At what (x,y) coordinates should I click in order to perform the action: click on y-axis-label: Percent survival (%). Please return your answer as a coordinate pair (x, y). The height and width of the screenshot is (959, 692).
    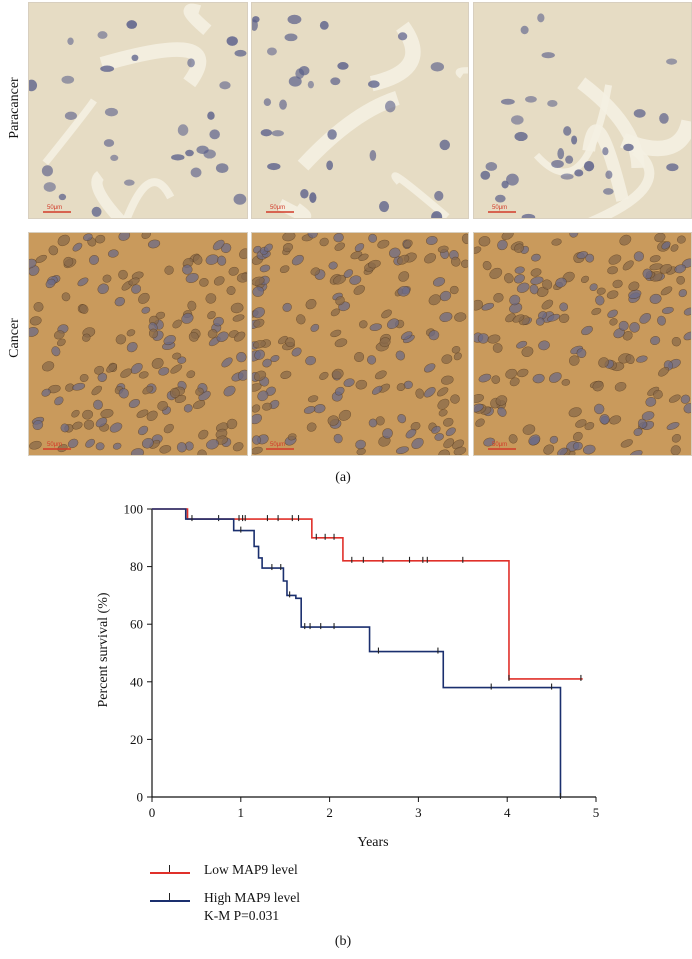
    Looking at the image, I should click on (103, 649).